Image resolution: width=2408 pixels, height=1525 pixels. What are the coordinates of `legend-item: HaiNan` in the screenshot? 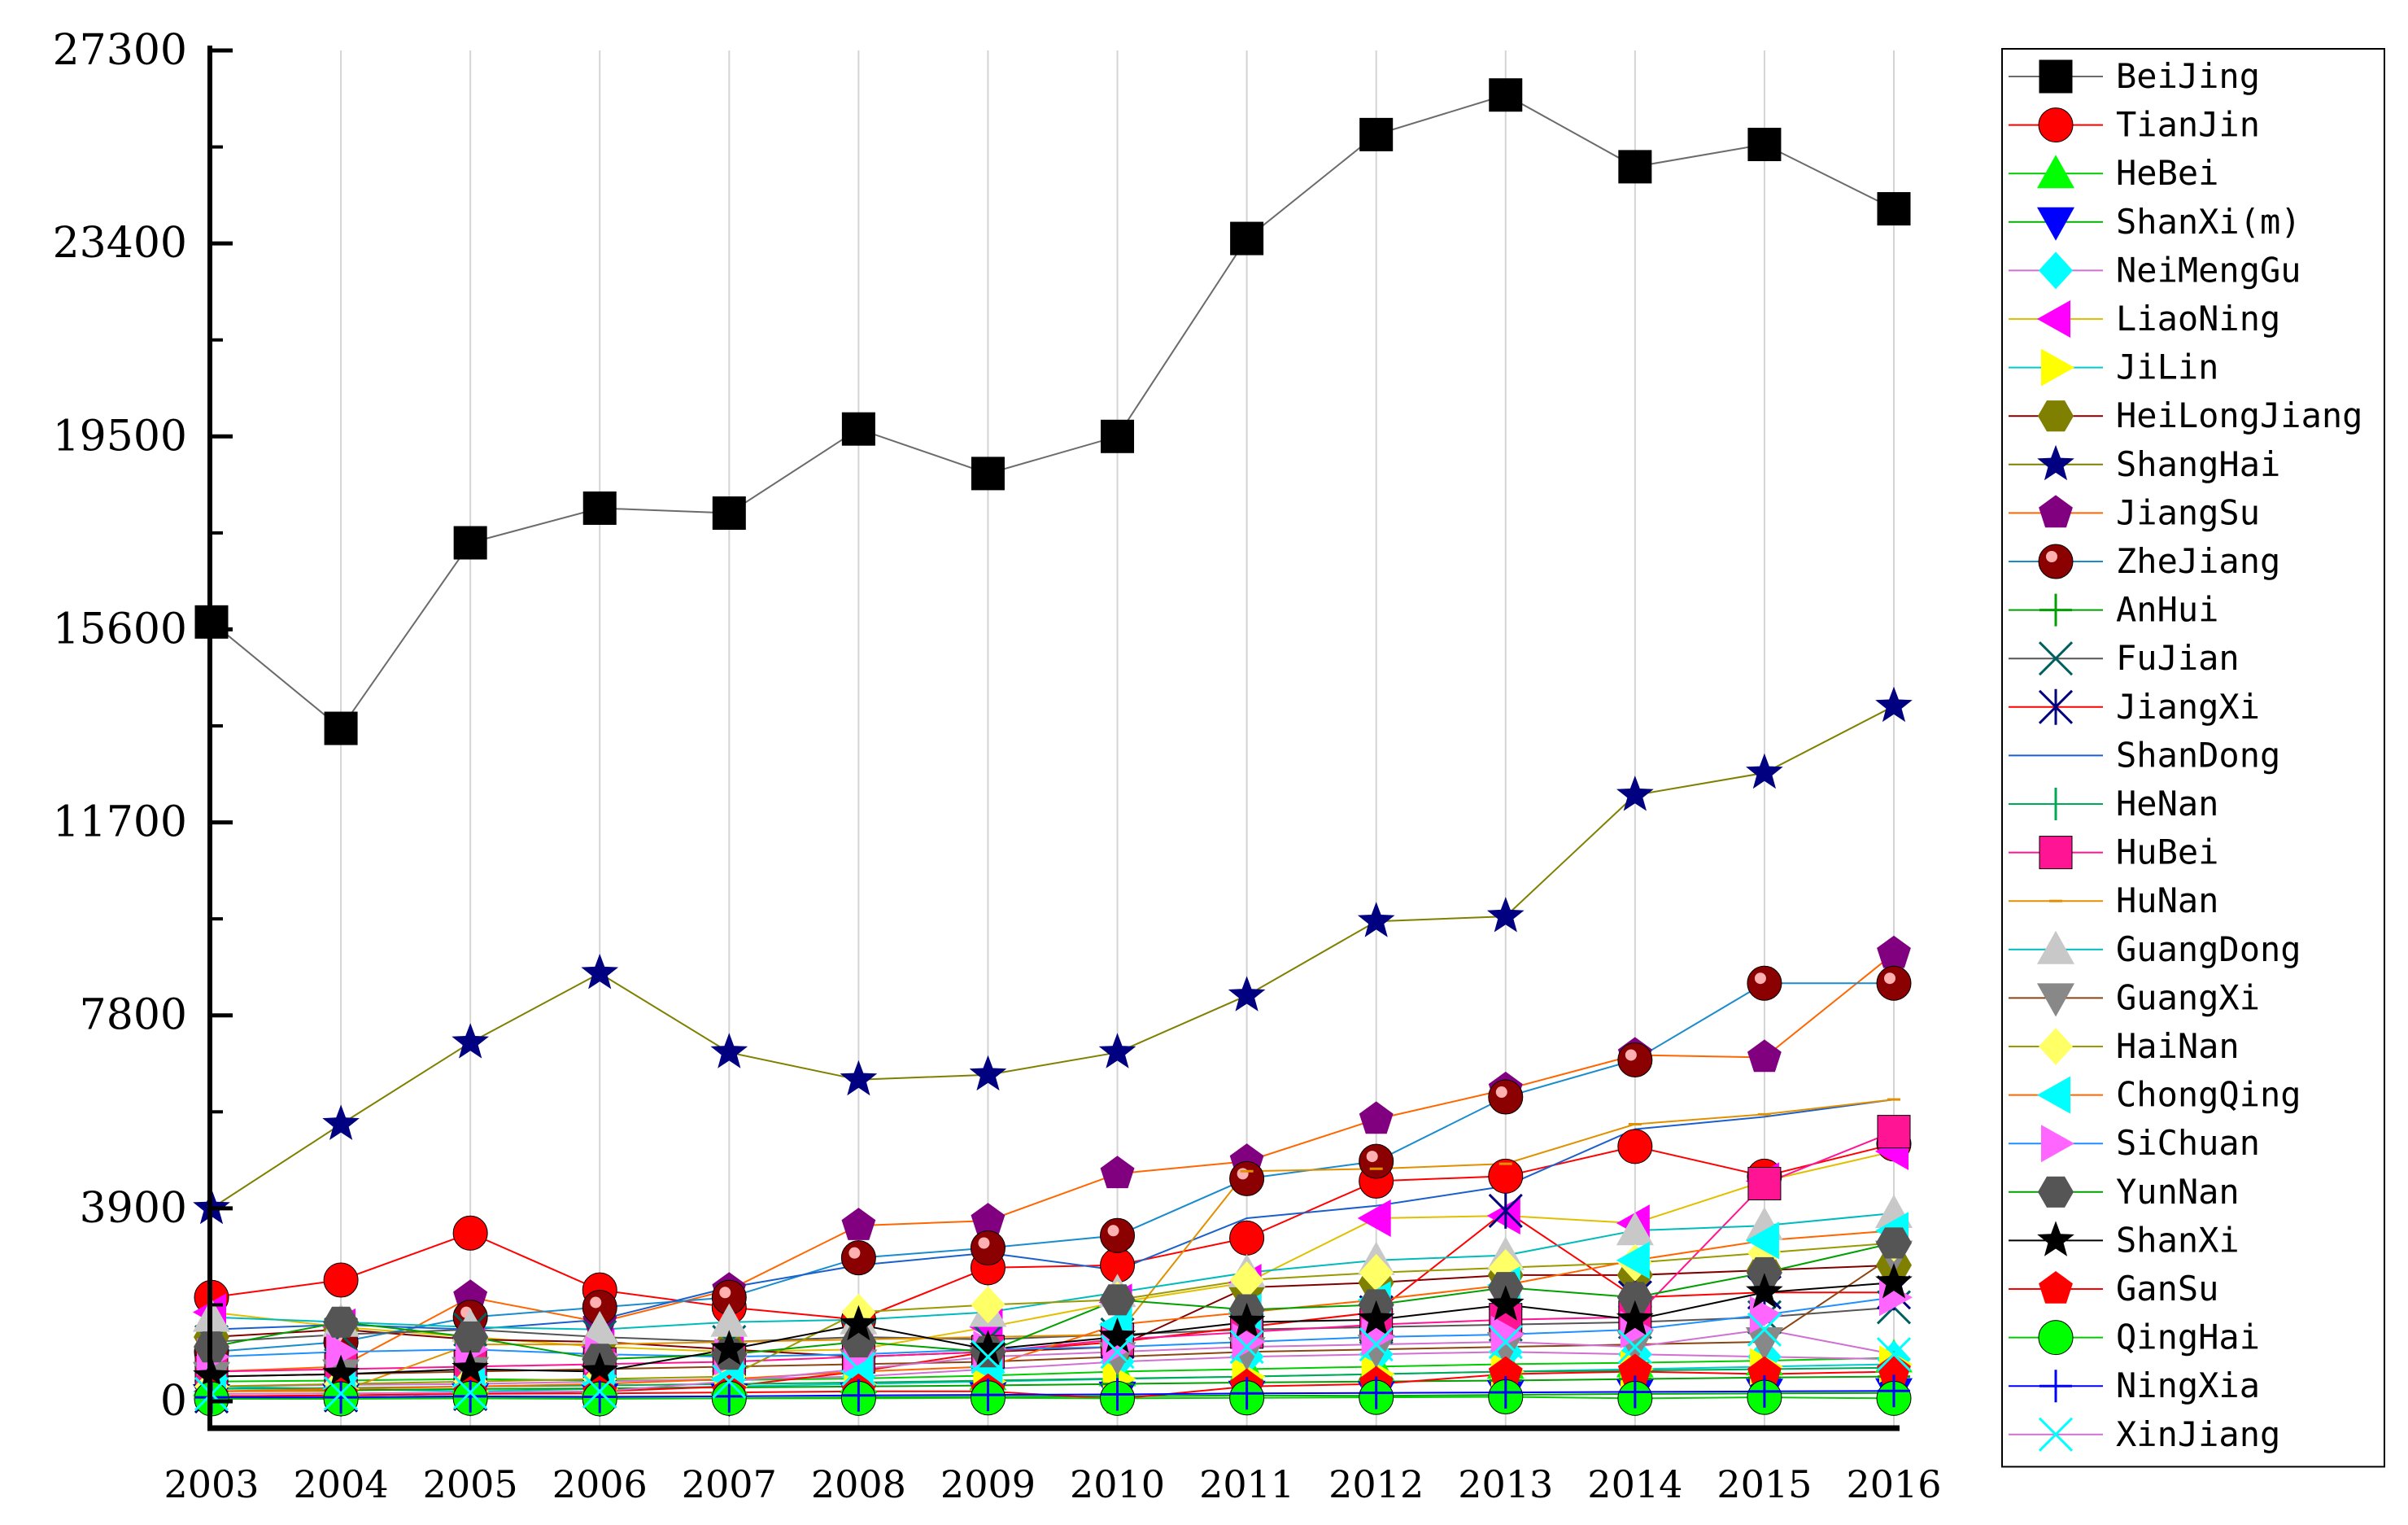 It's located at (2125, 1046).